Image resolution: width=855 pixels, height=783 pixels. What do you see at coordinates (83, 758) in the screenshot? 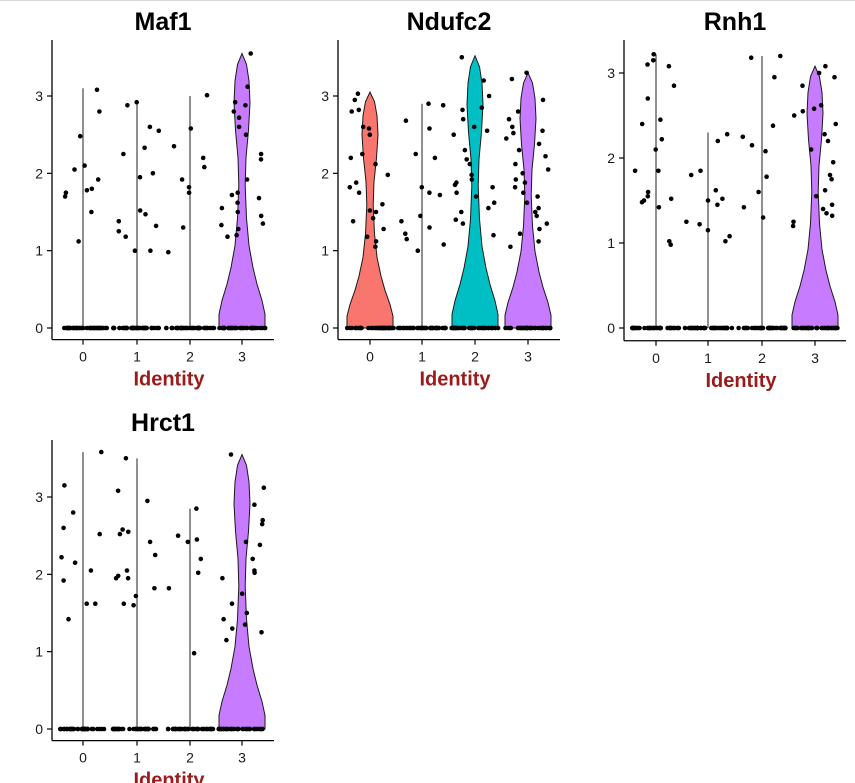
I see `x-tick-label: 0` at bounding box center [83, 758].